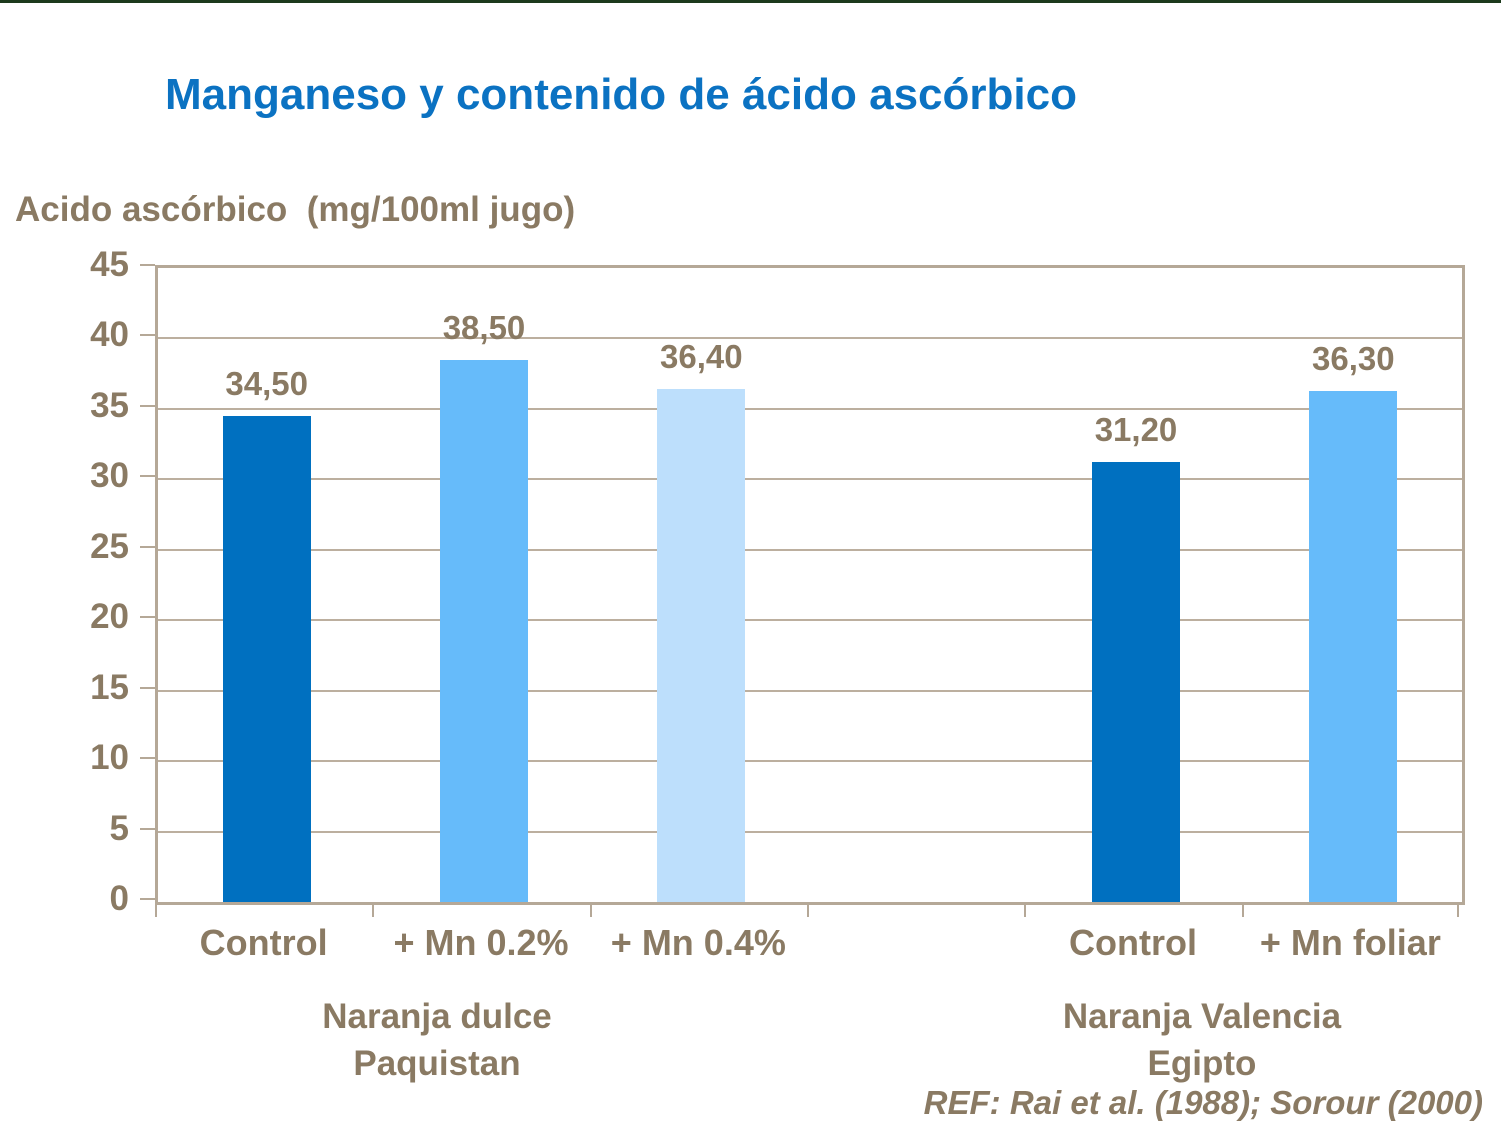  I want to click on reference-citation: REF: Rai et al. (1988); Sorour (2000), so click(1203, 1102).